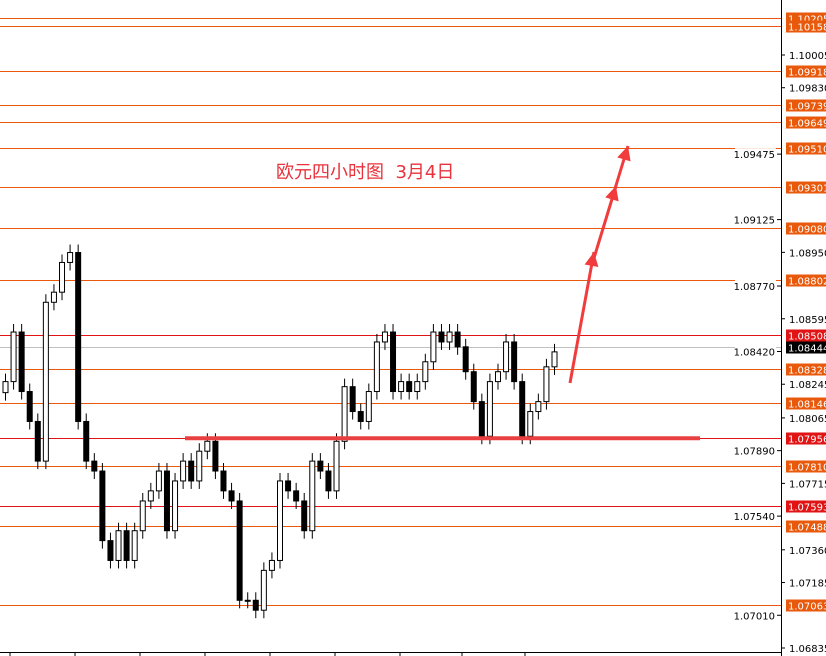 The image size is (826, 656). What do you see at coordinates (807, 124) in the screenshot?
I see `price-level-label: 1.09649` at bounding box center [807, 124].